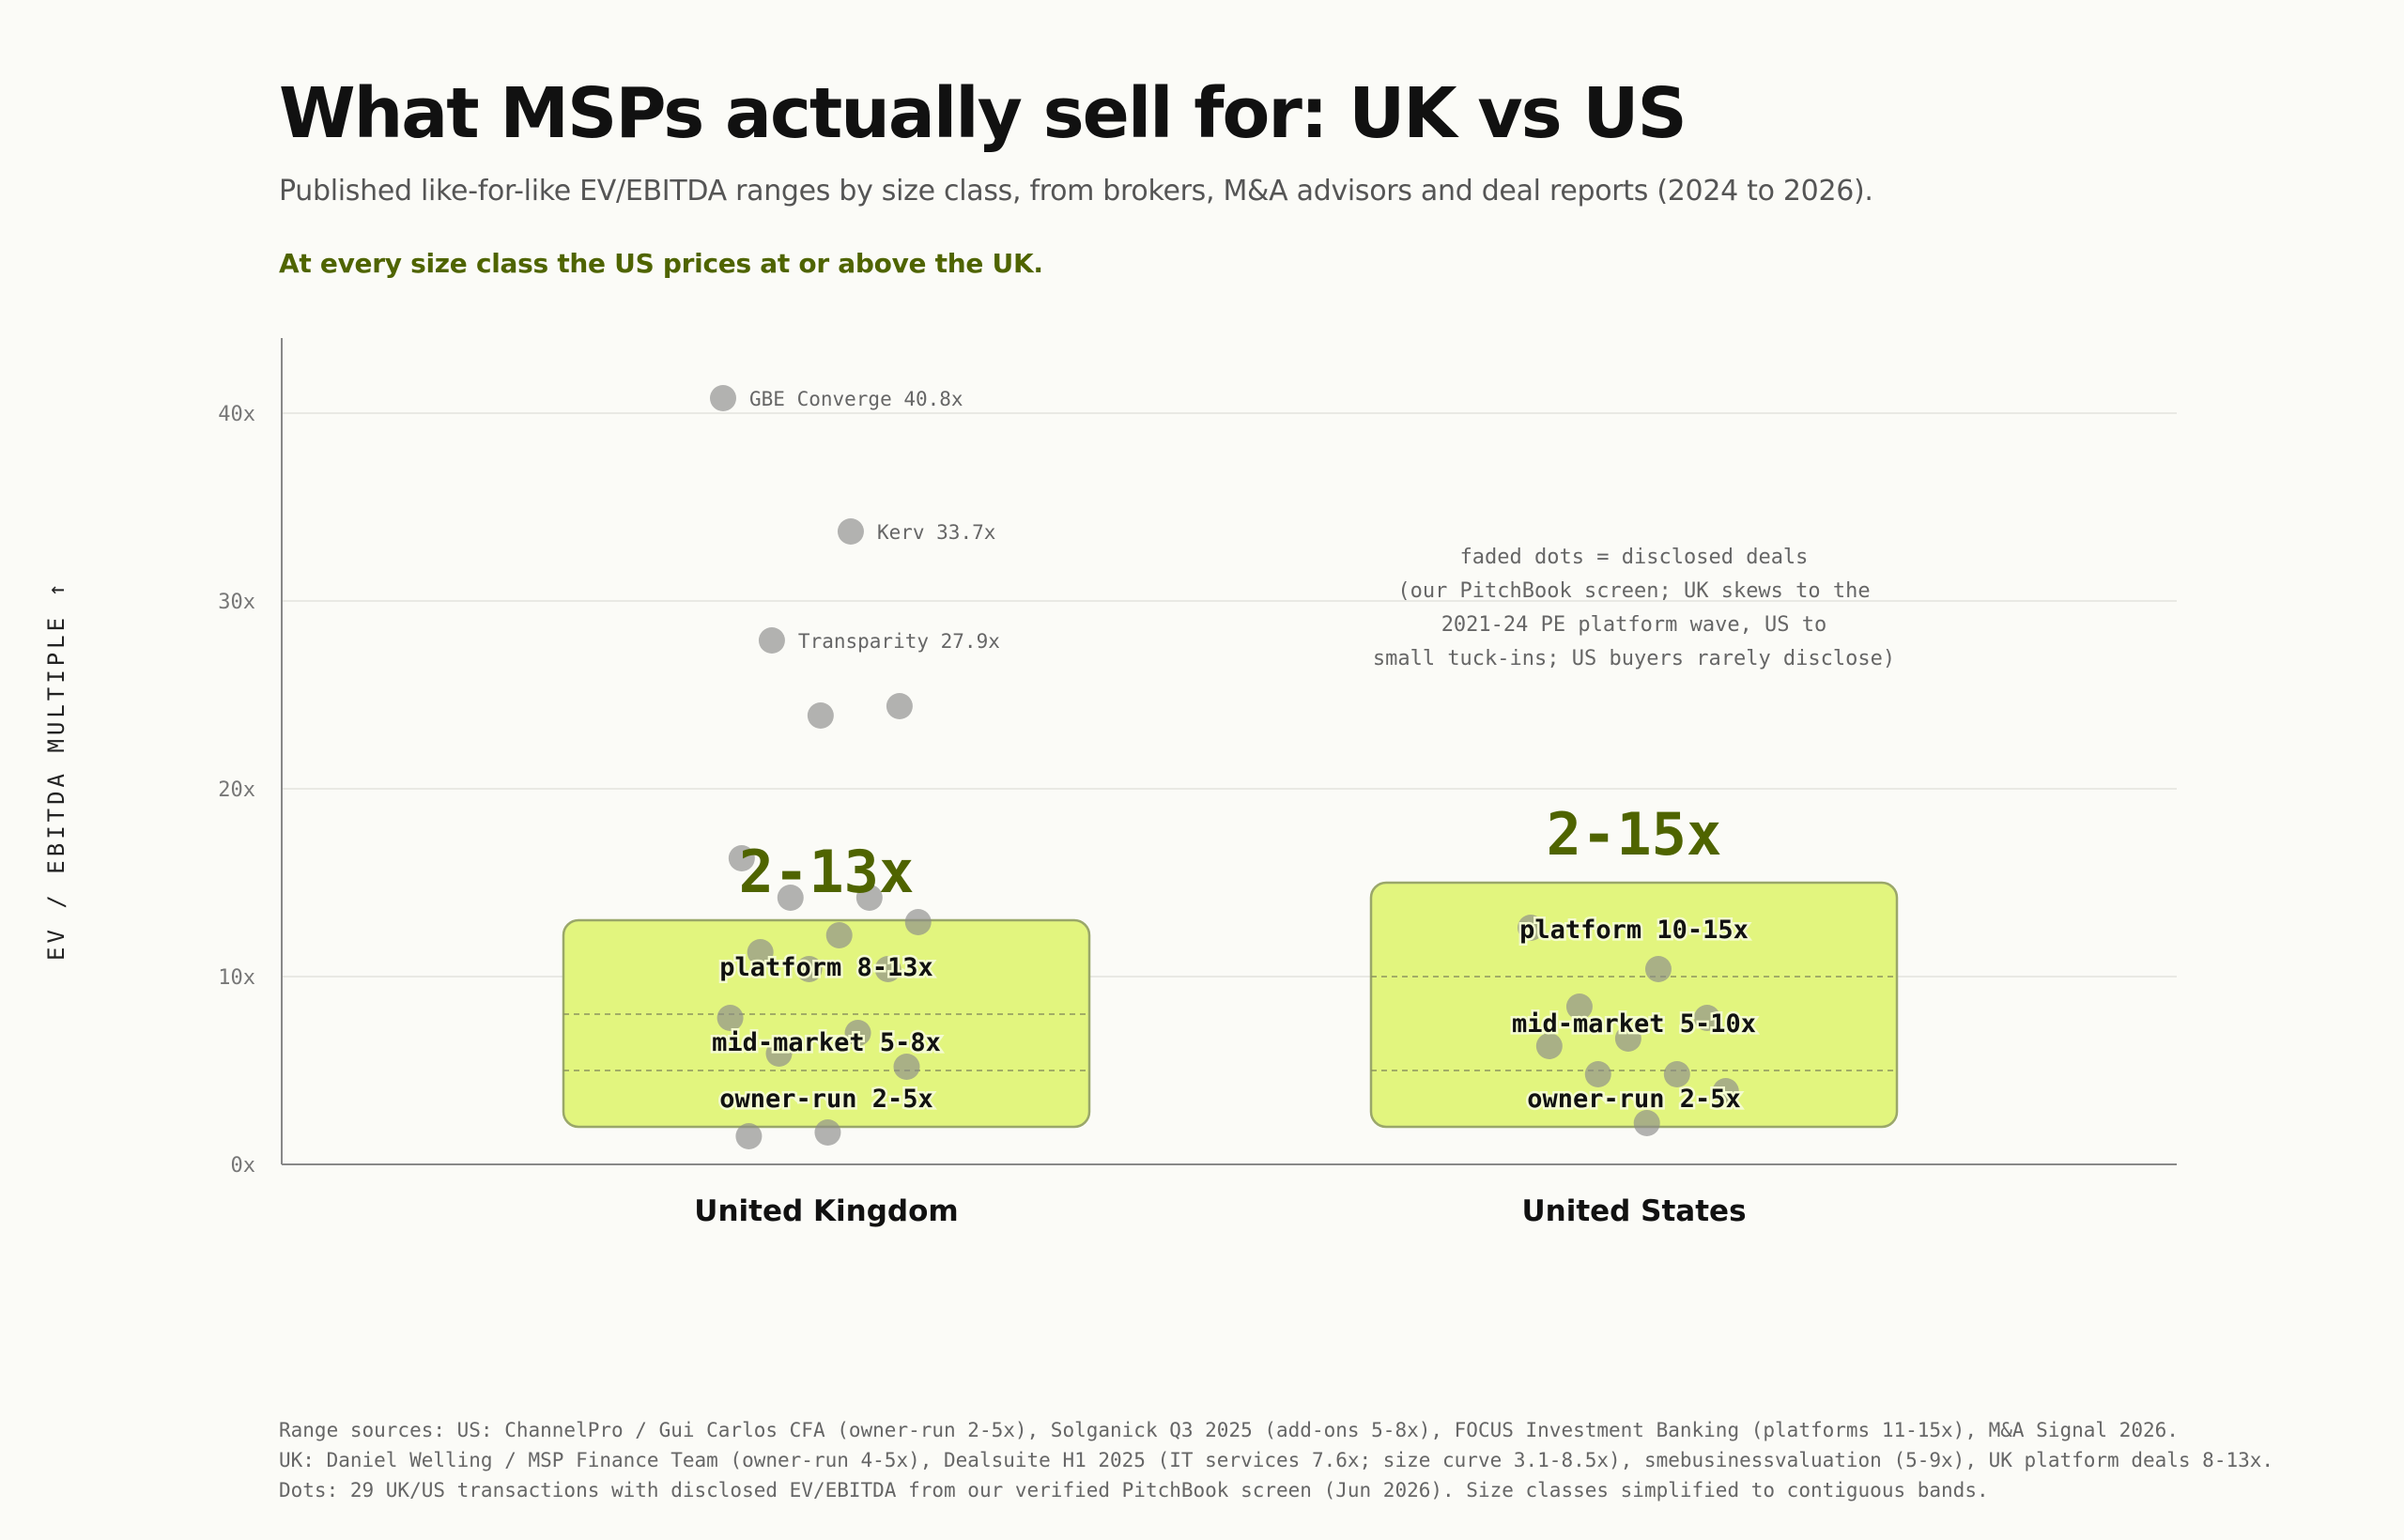  What do you see at coordinates (983, 113) in the screenshot?
I see `chart-title: What MSPs actually sell for: UK vs US` at bounding box center [983, 113].